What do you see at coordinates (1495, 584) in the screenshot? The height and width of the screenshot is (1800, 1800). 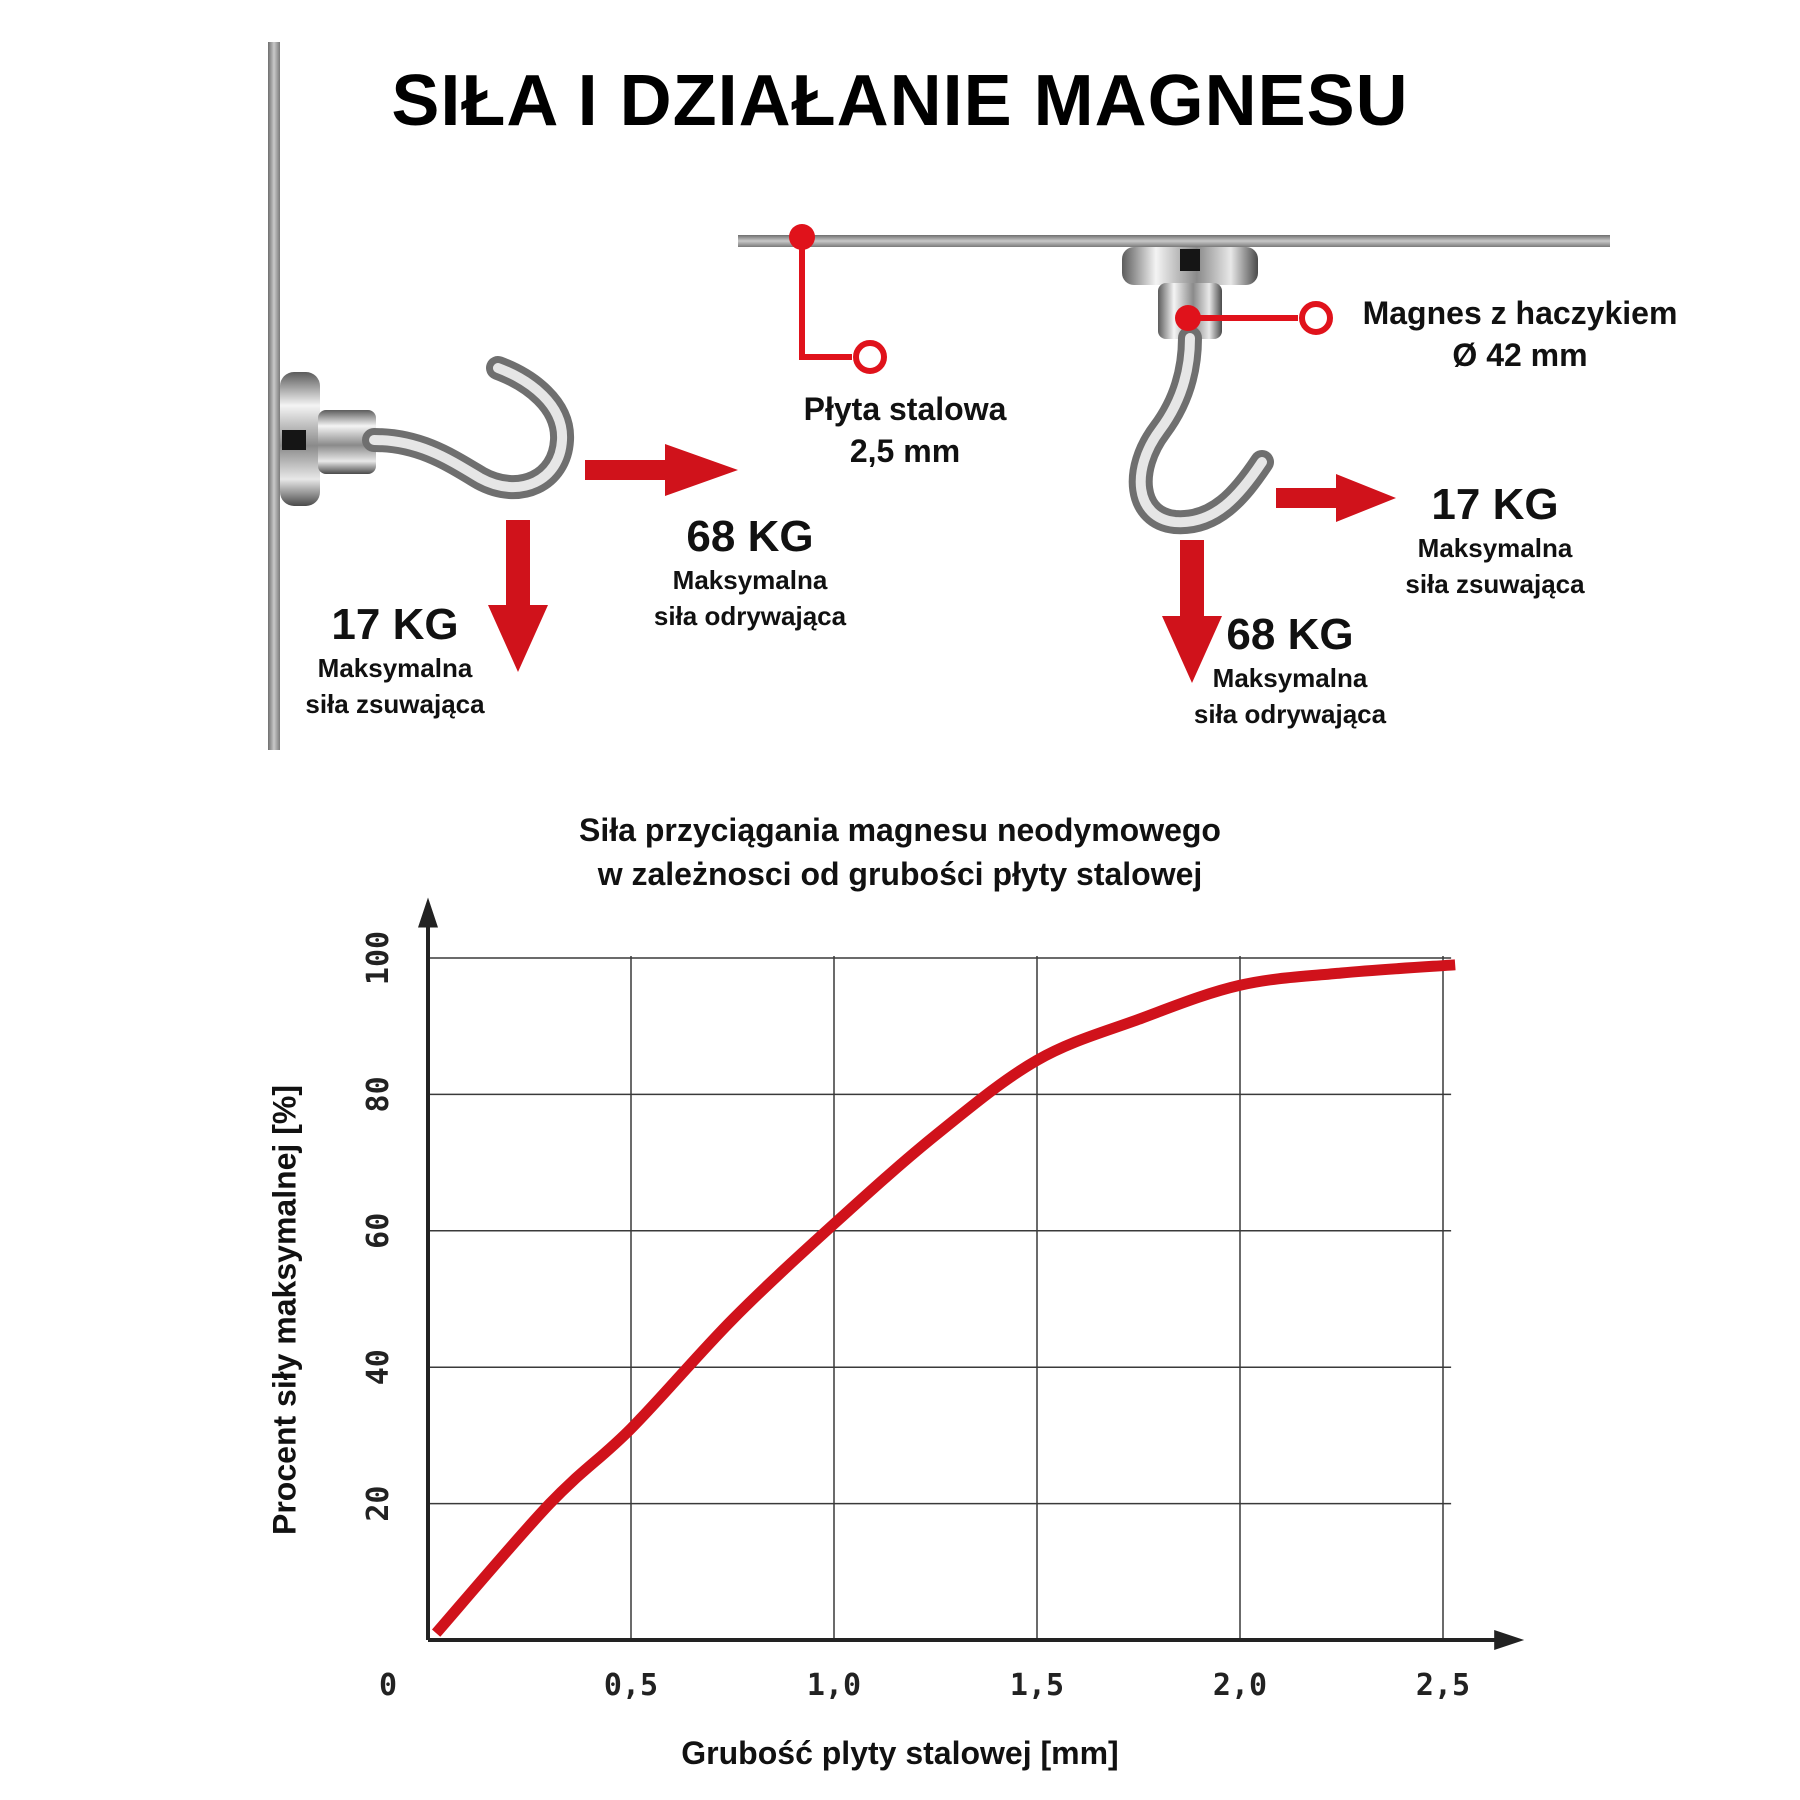 I see `right-slide-line2: siła zsuwająca` at bounding box center [1495, 584].